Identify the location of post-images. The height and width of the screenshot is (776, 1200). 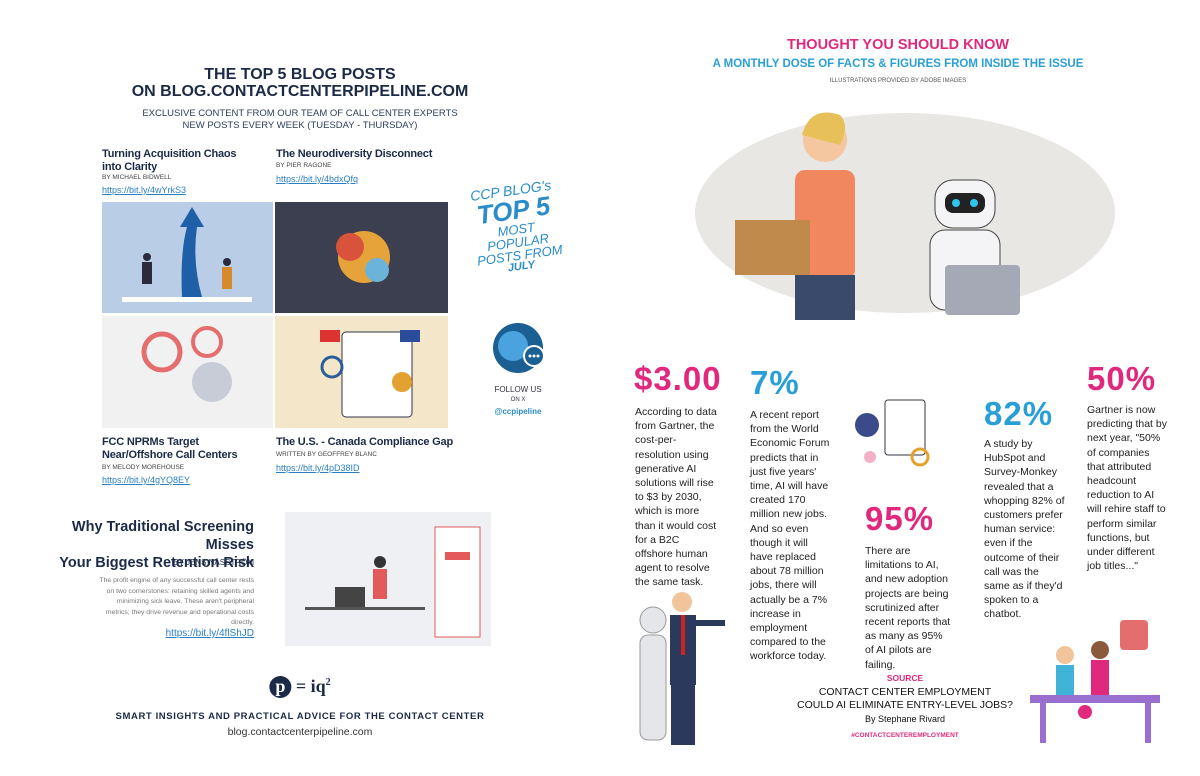
(275, 315).